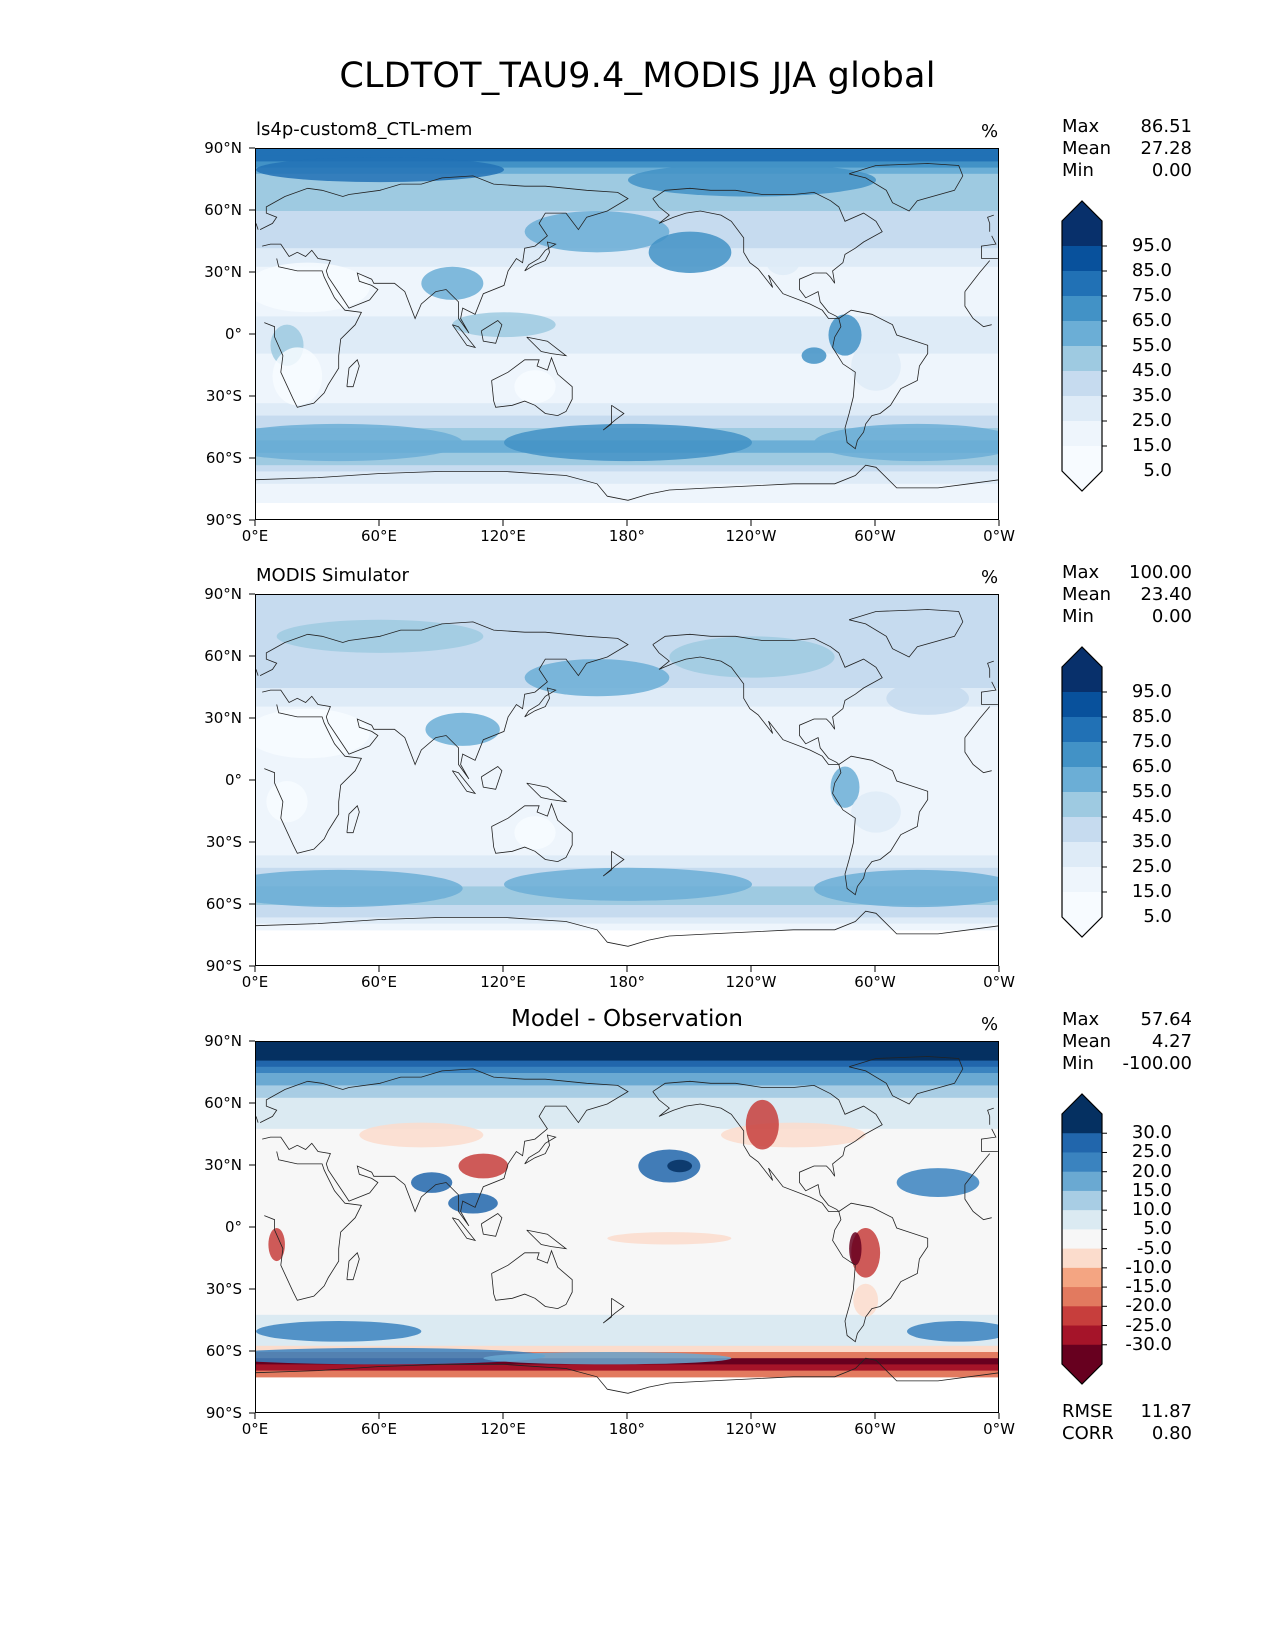  I want to click on colorbar-tick-label: -5.0, so click(1154, 1248).